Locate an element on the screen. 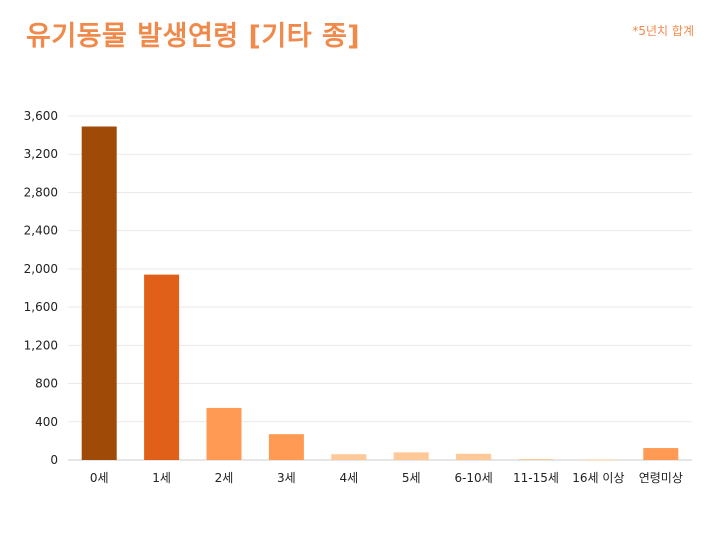 Image resolution: width=720 pixels, height=540 pixels. y-tick-label: 400 is located at coordinates (46, 422).